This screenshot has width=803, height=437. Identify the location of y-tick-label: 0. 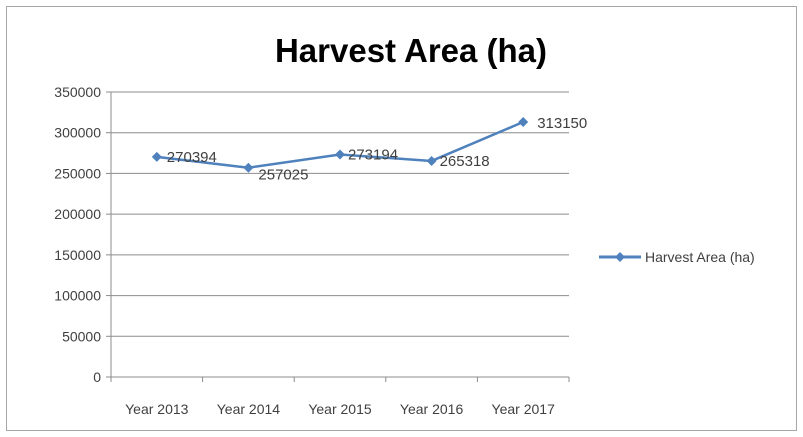
(97, 377).